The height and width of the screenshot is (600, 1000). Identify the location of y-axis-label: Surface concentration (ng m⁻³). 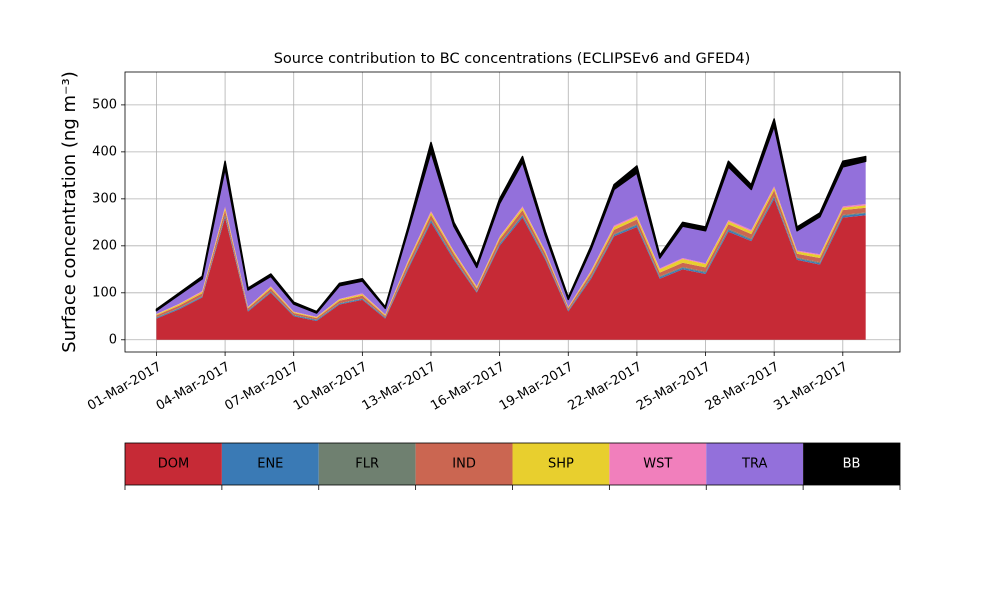
(69, 212).